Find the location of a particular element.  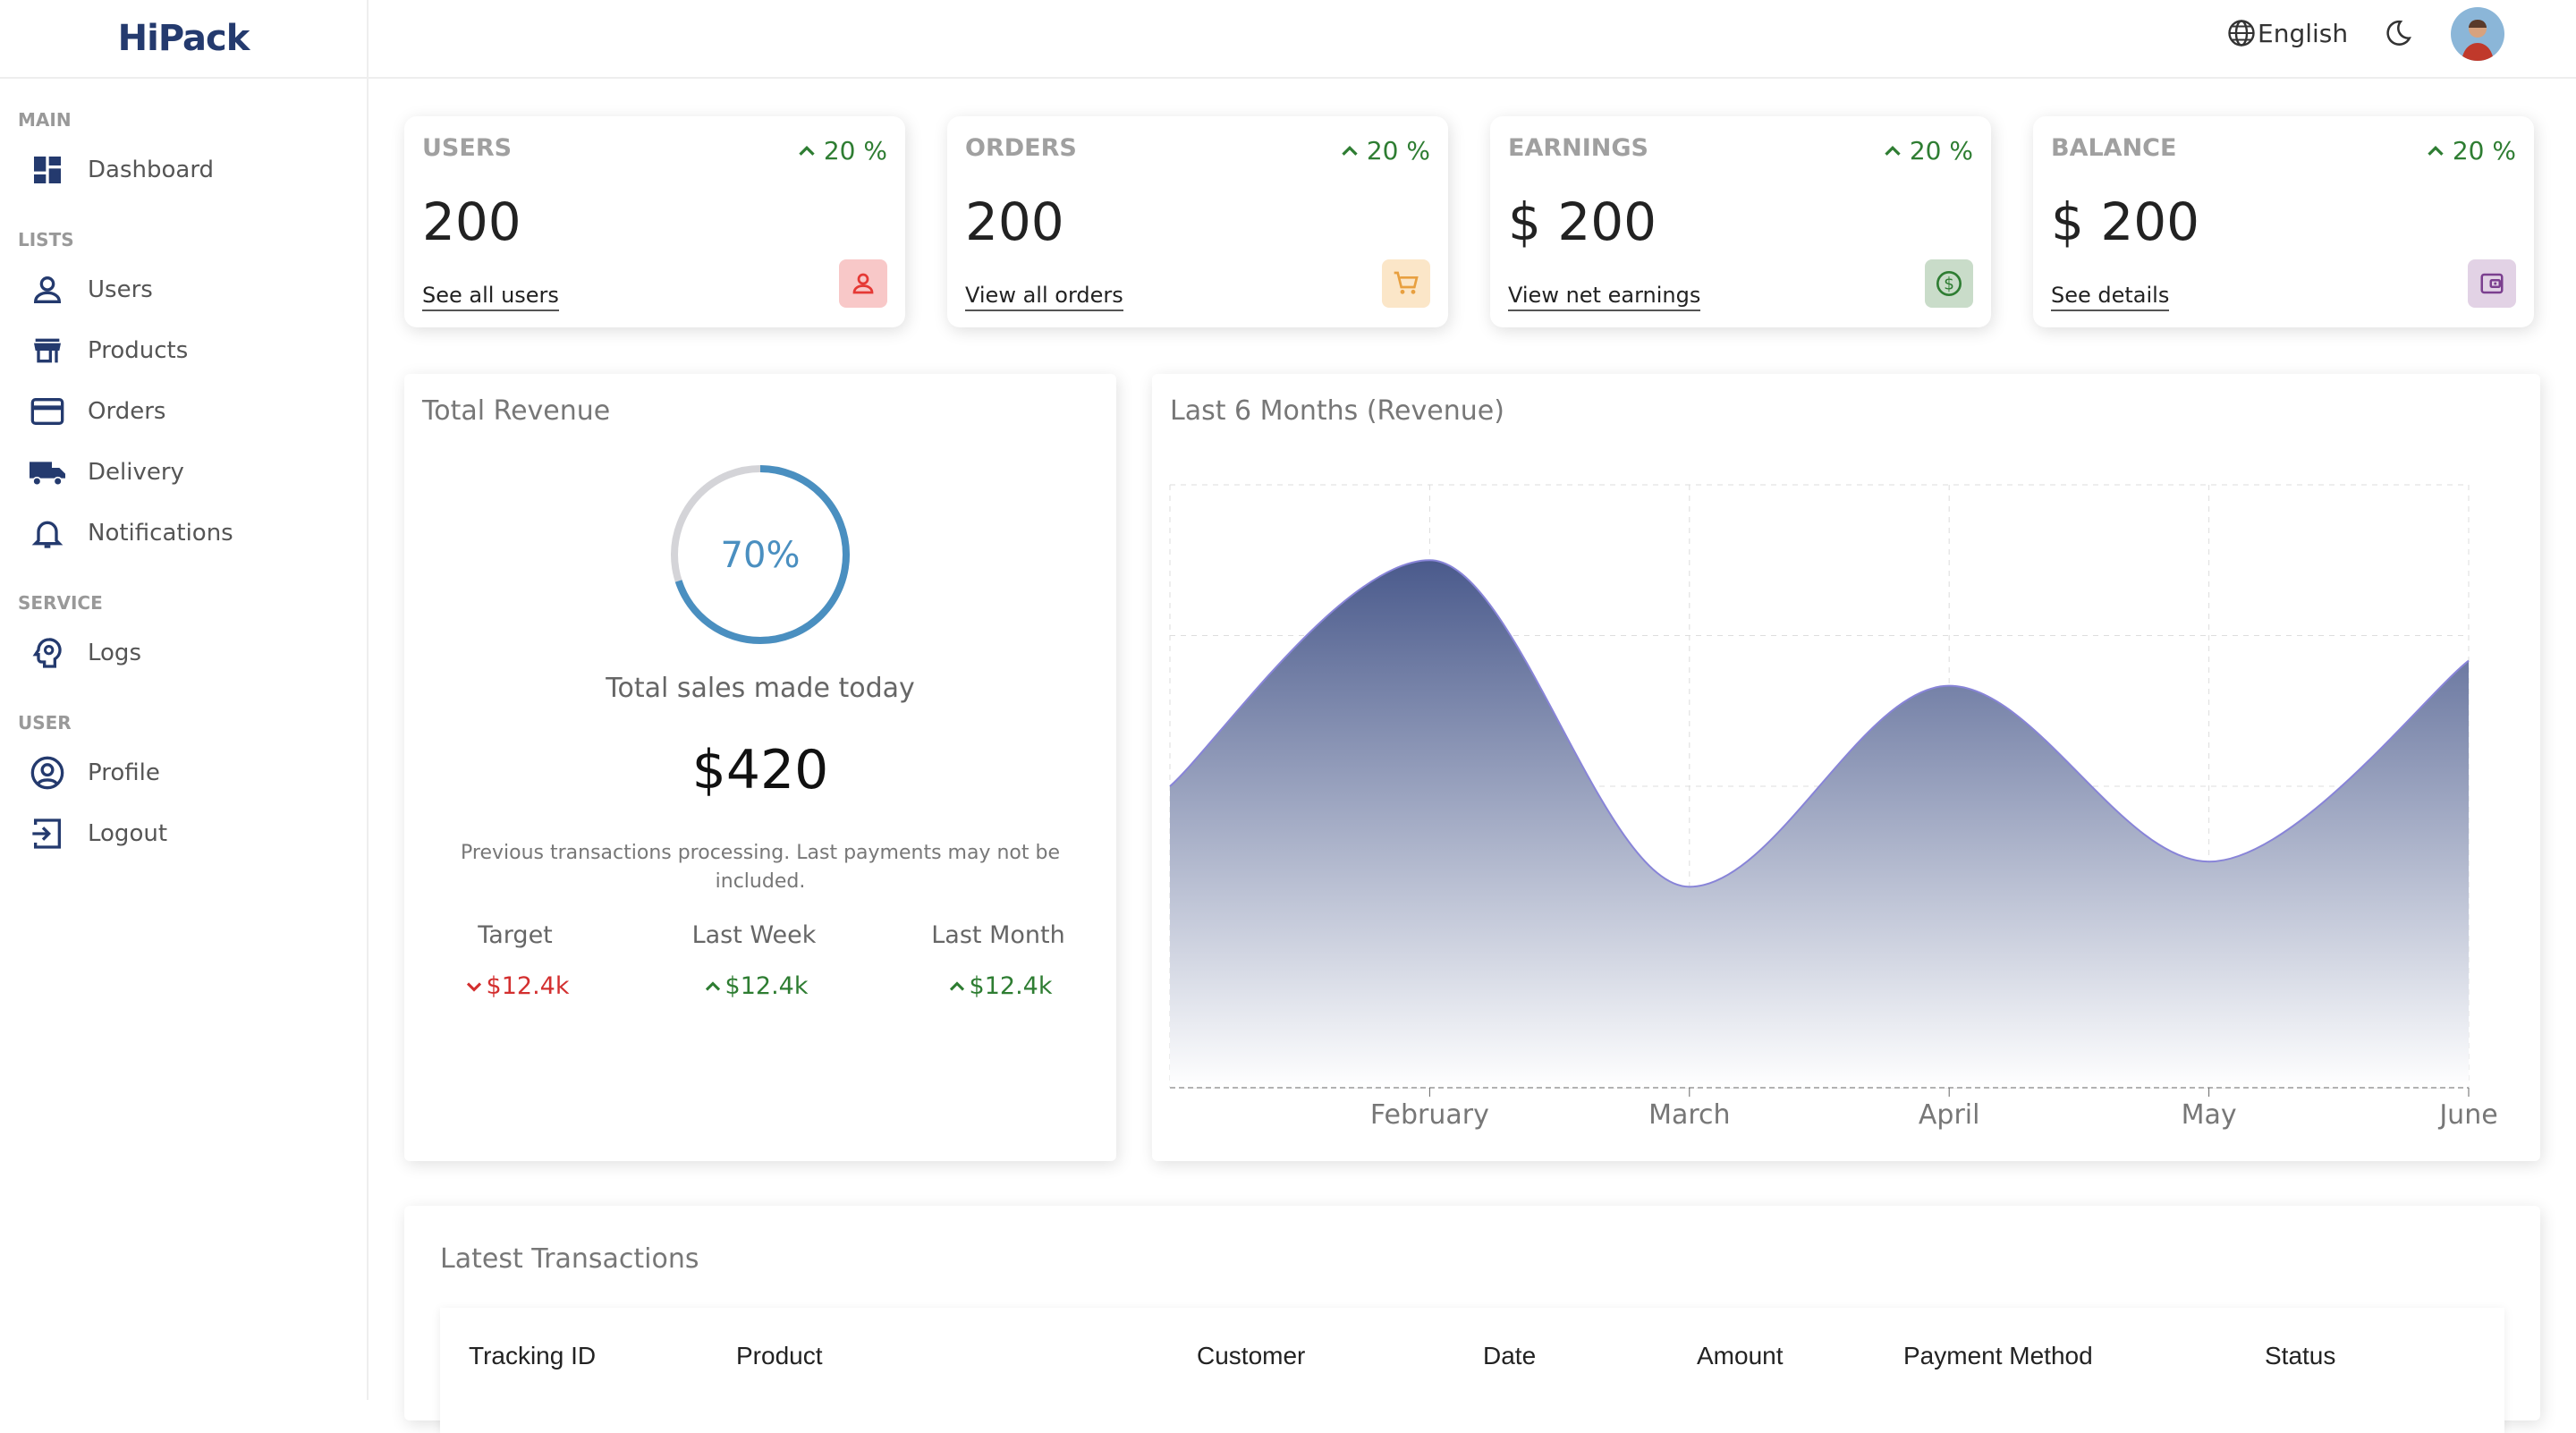

column-header-product: Product is located at coordinates (779, 1355).